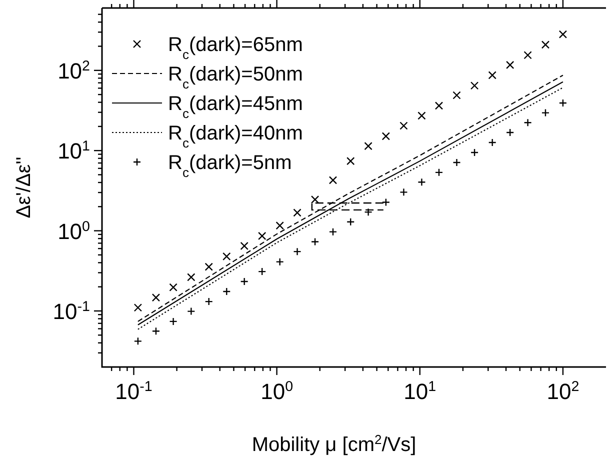 The image size is (610, 461). Describe the element at coordinates (235, 77) in the screenshot. I see `legend-label: R$_{c}$(dark)=50nm` at that location.